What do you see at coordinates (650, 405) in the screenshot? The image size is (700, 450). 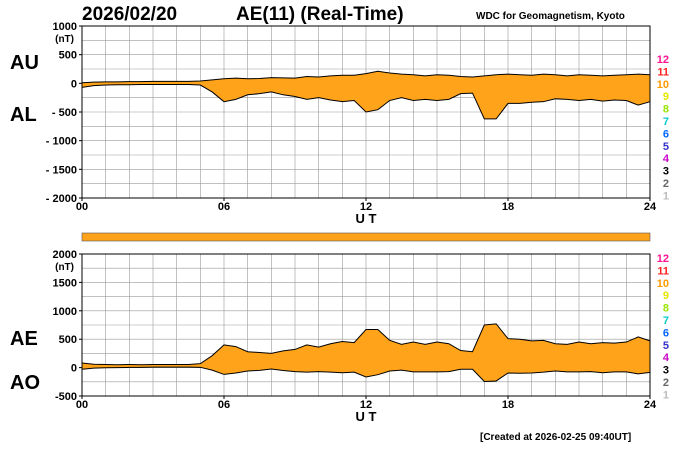 I see `ae-ao-x-tick-label: 24` at bounding box center [650, 405].